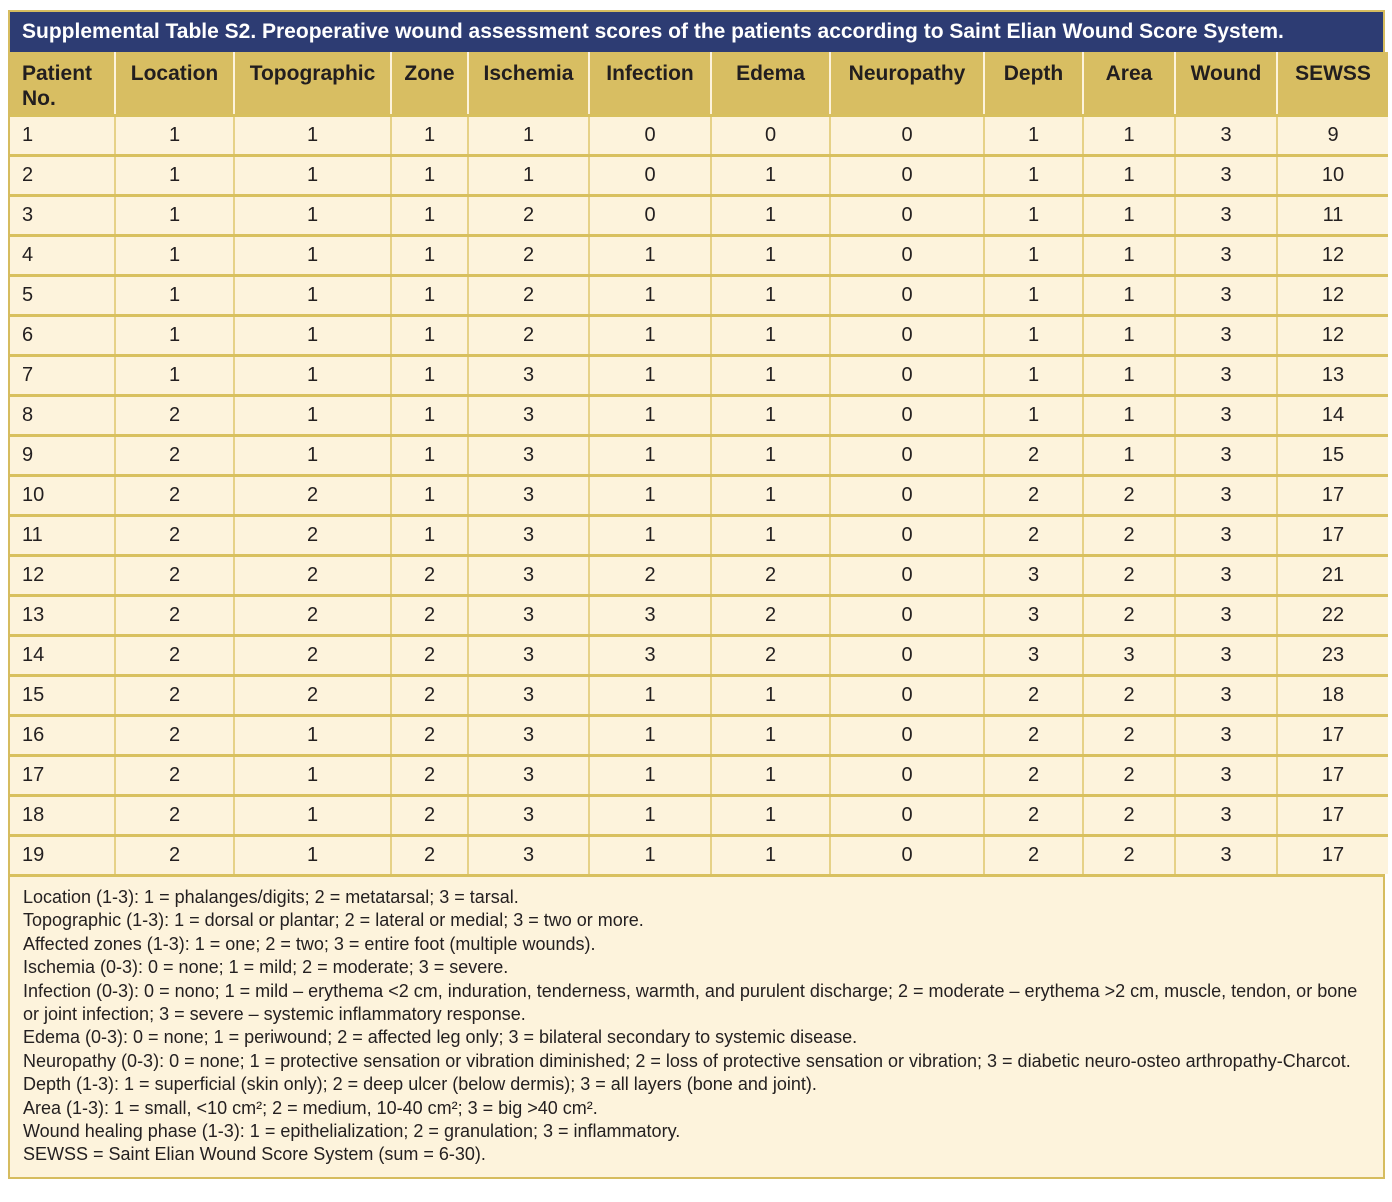 This screenshot has height=1202, width=1392. What do you see at coordinates (62, 455) in the screenshot?
I see `patient-no-cell: 9` at bounding box center [62, 455].